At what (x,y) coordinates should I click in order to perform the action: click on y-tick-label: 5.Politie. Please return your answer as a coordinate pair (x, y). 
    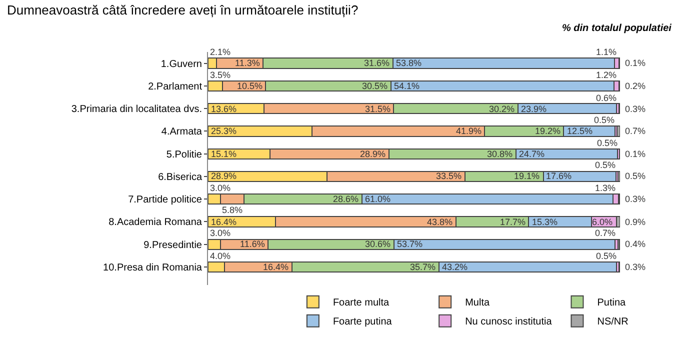
    Looking at the image, I should click on (184, 154).